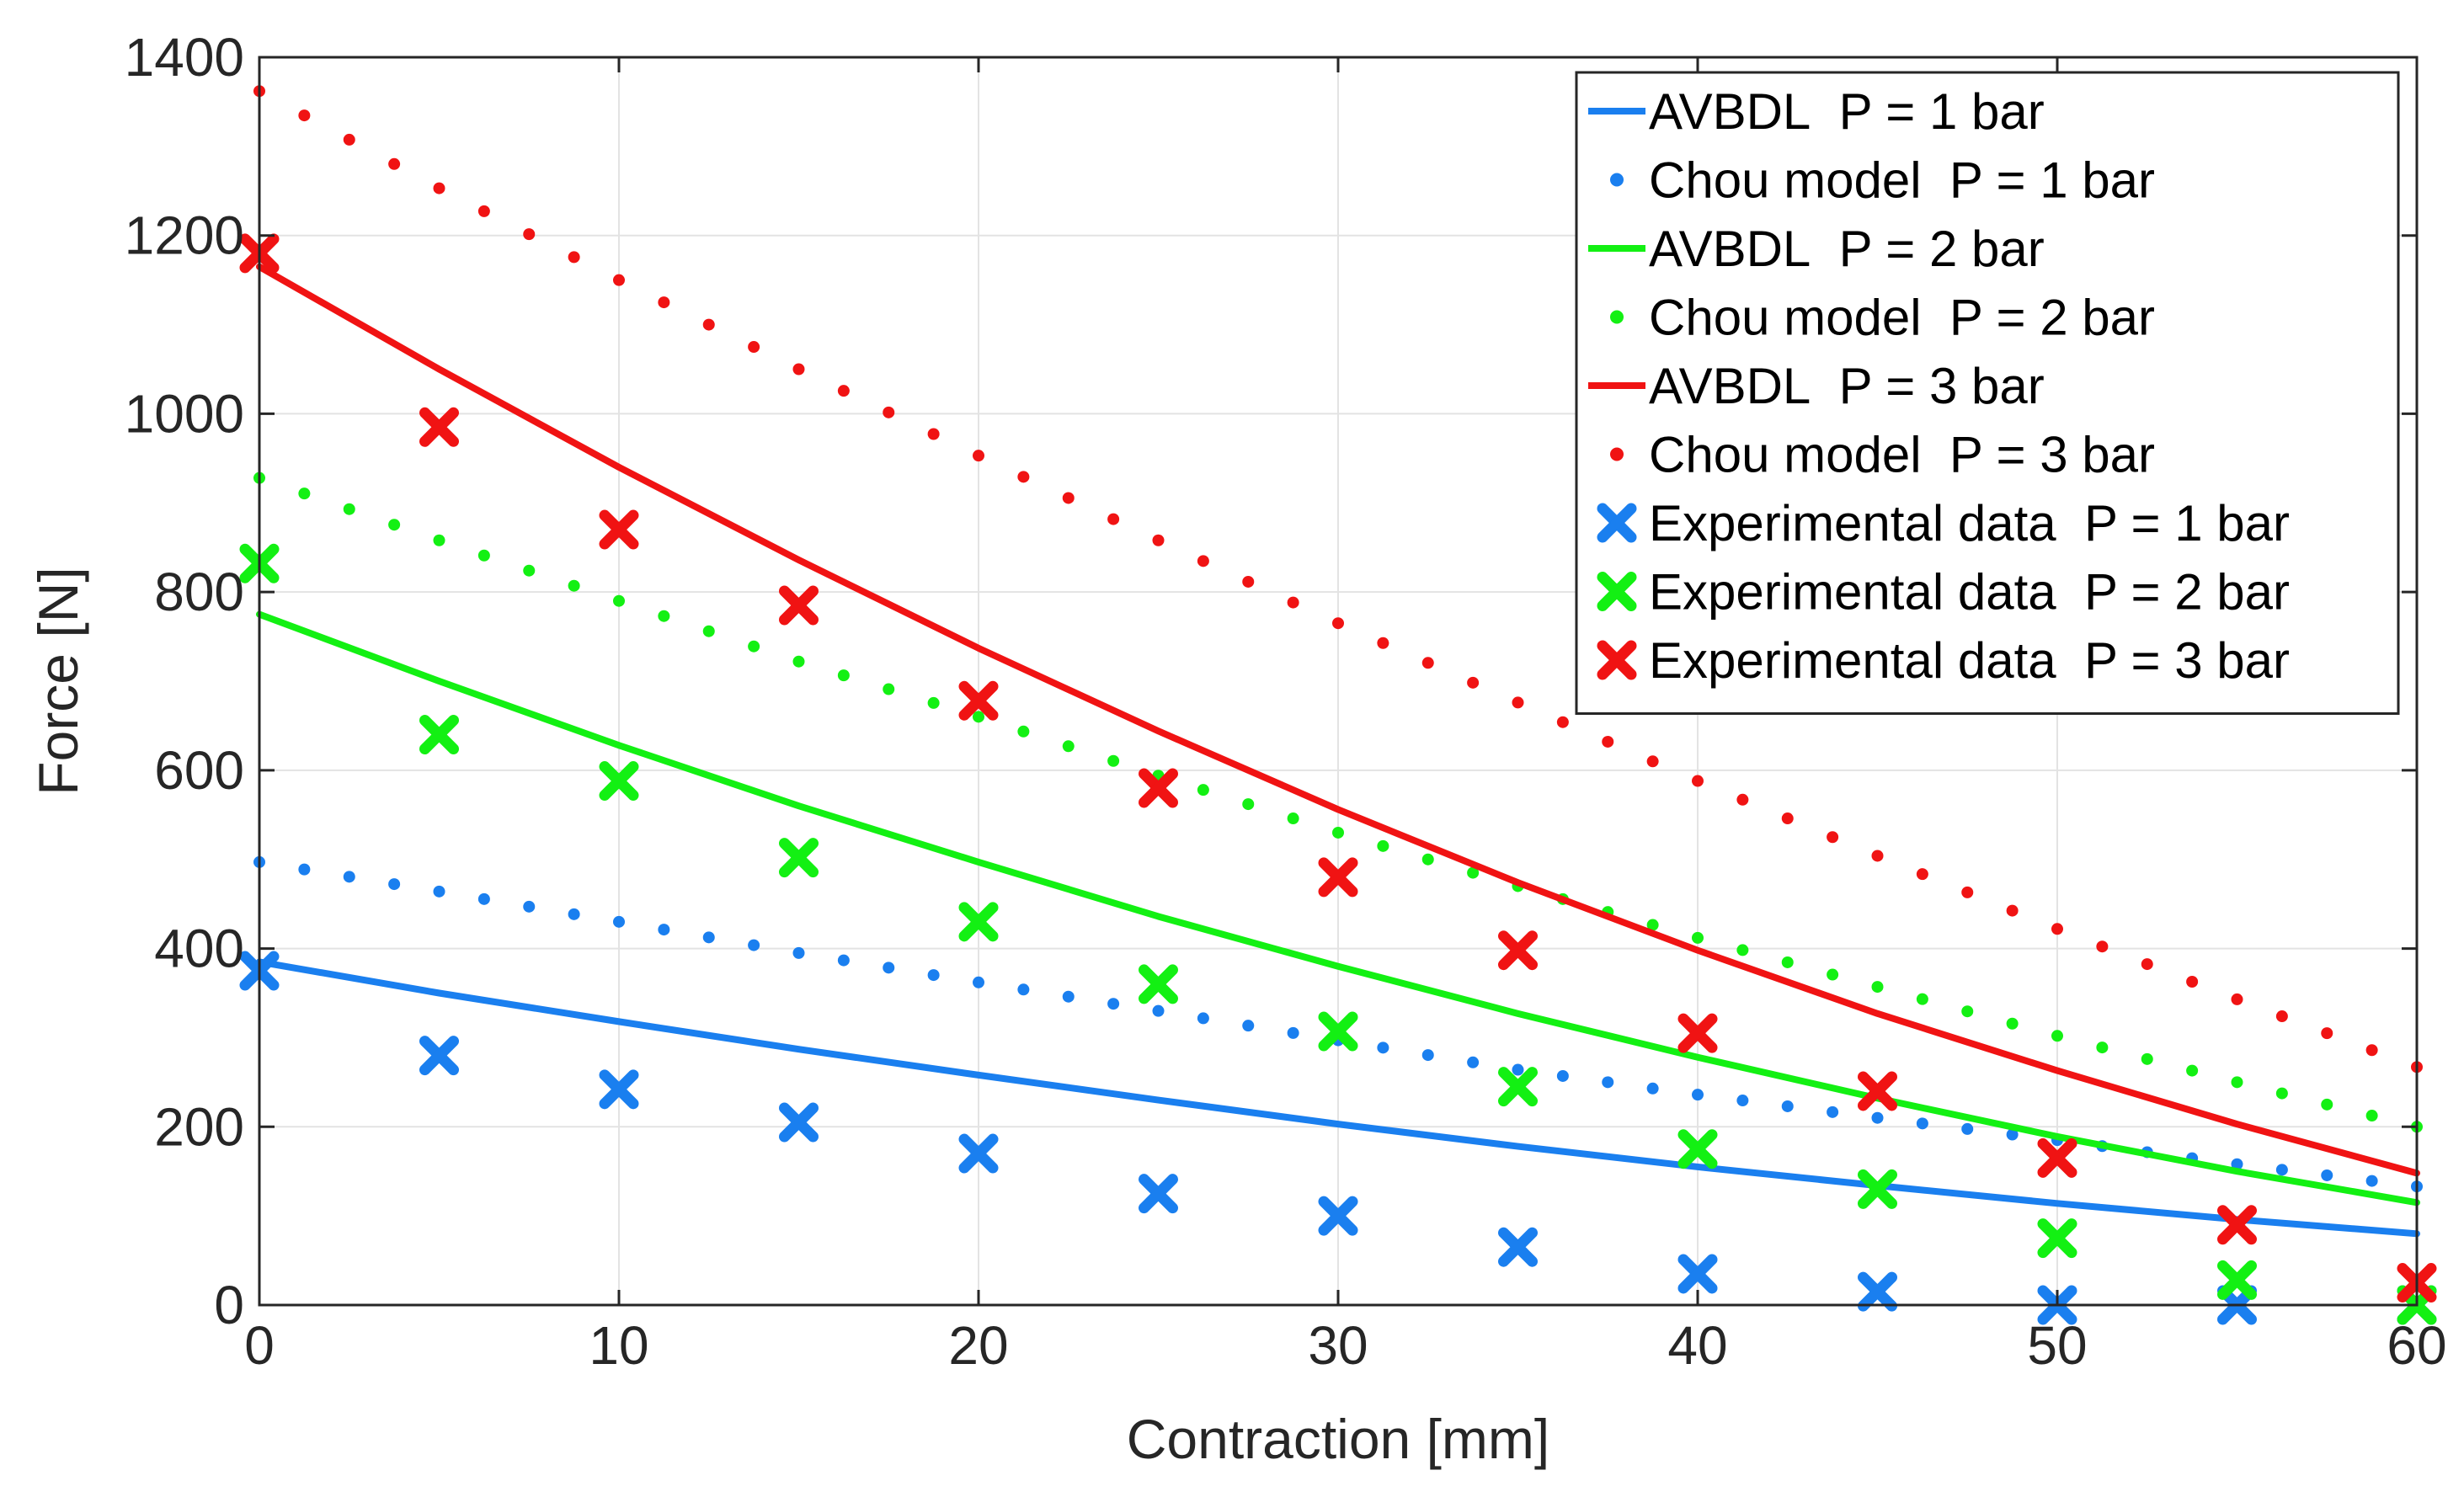 The width and height of the screenshot is (2464, 1497). I want to click on legend-label: Experimental data P = 1 bar, so click(1969, 523).